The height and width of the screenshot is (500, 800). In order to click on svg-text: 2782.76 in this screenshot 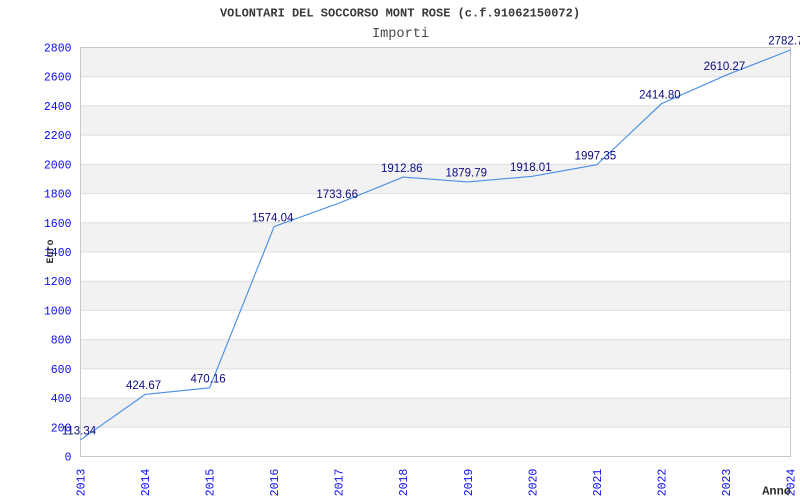, I will do `click(784, 42)`.